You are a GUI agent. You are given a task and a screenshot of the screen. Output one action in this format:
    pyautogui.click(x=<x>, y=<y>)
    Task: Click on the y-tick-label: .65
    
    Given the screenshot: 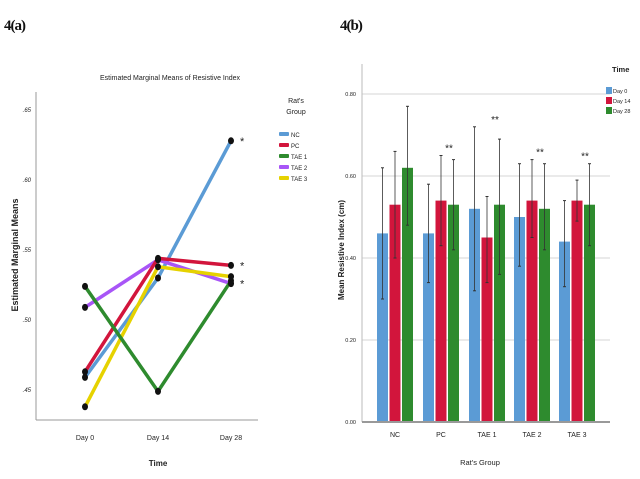 What is the action you would take?
    pyautogui.click(x=27, y=111)
    